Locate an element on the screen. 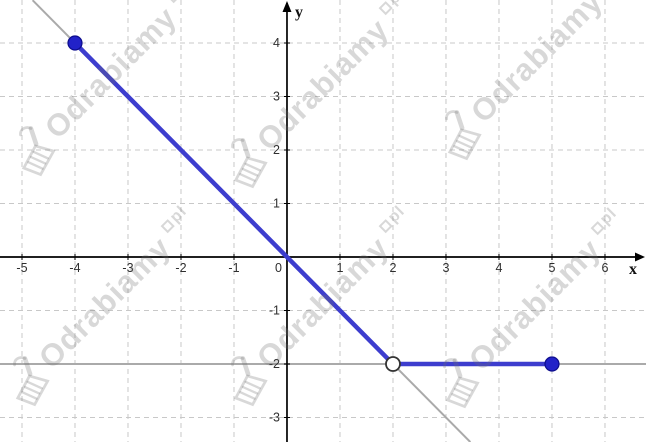 The height and width of the screenshot is (442, 646). x-tick-label: 5 is located at coordinates (552, 268).